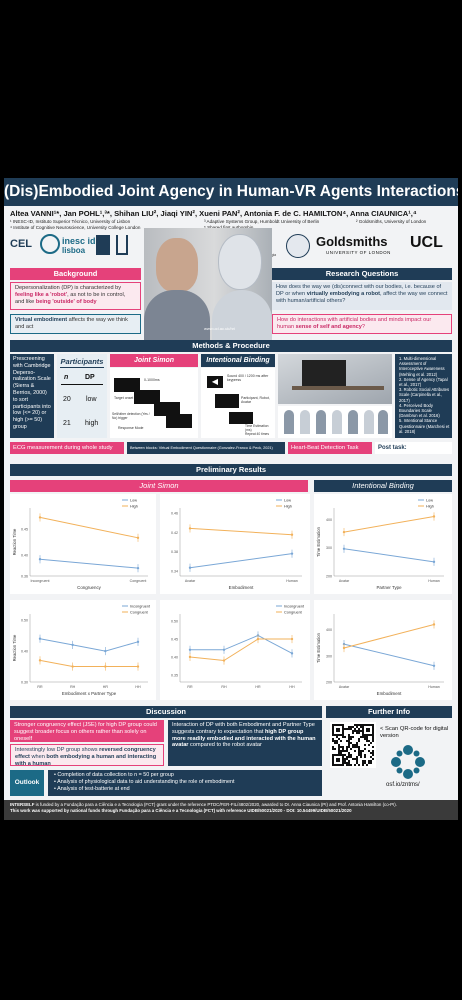 This screenshot has width=462, height=1000. I want to click on table-row-2-n: 21, so click(67, 423).